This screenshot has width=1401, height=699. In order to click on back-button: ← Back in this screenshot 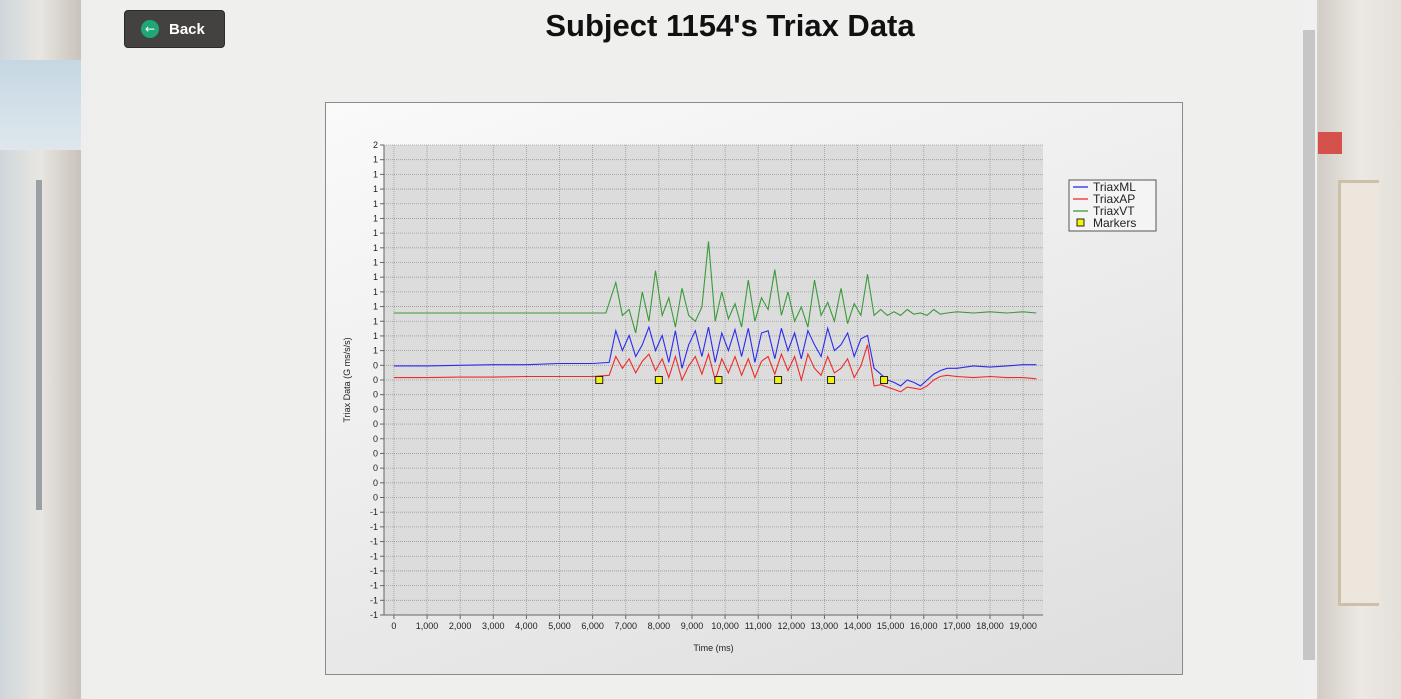, I will do `click(174, 29)`.